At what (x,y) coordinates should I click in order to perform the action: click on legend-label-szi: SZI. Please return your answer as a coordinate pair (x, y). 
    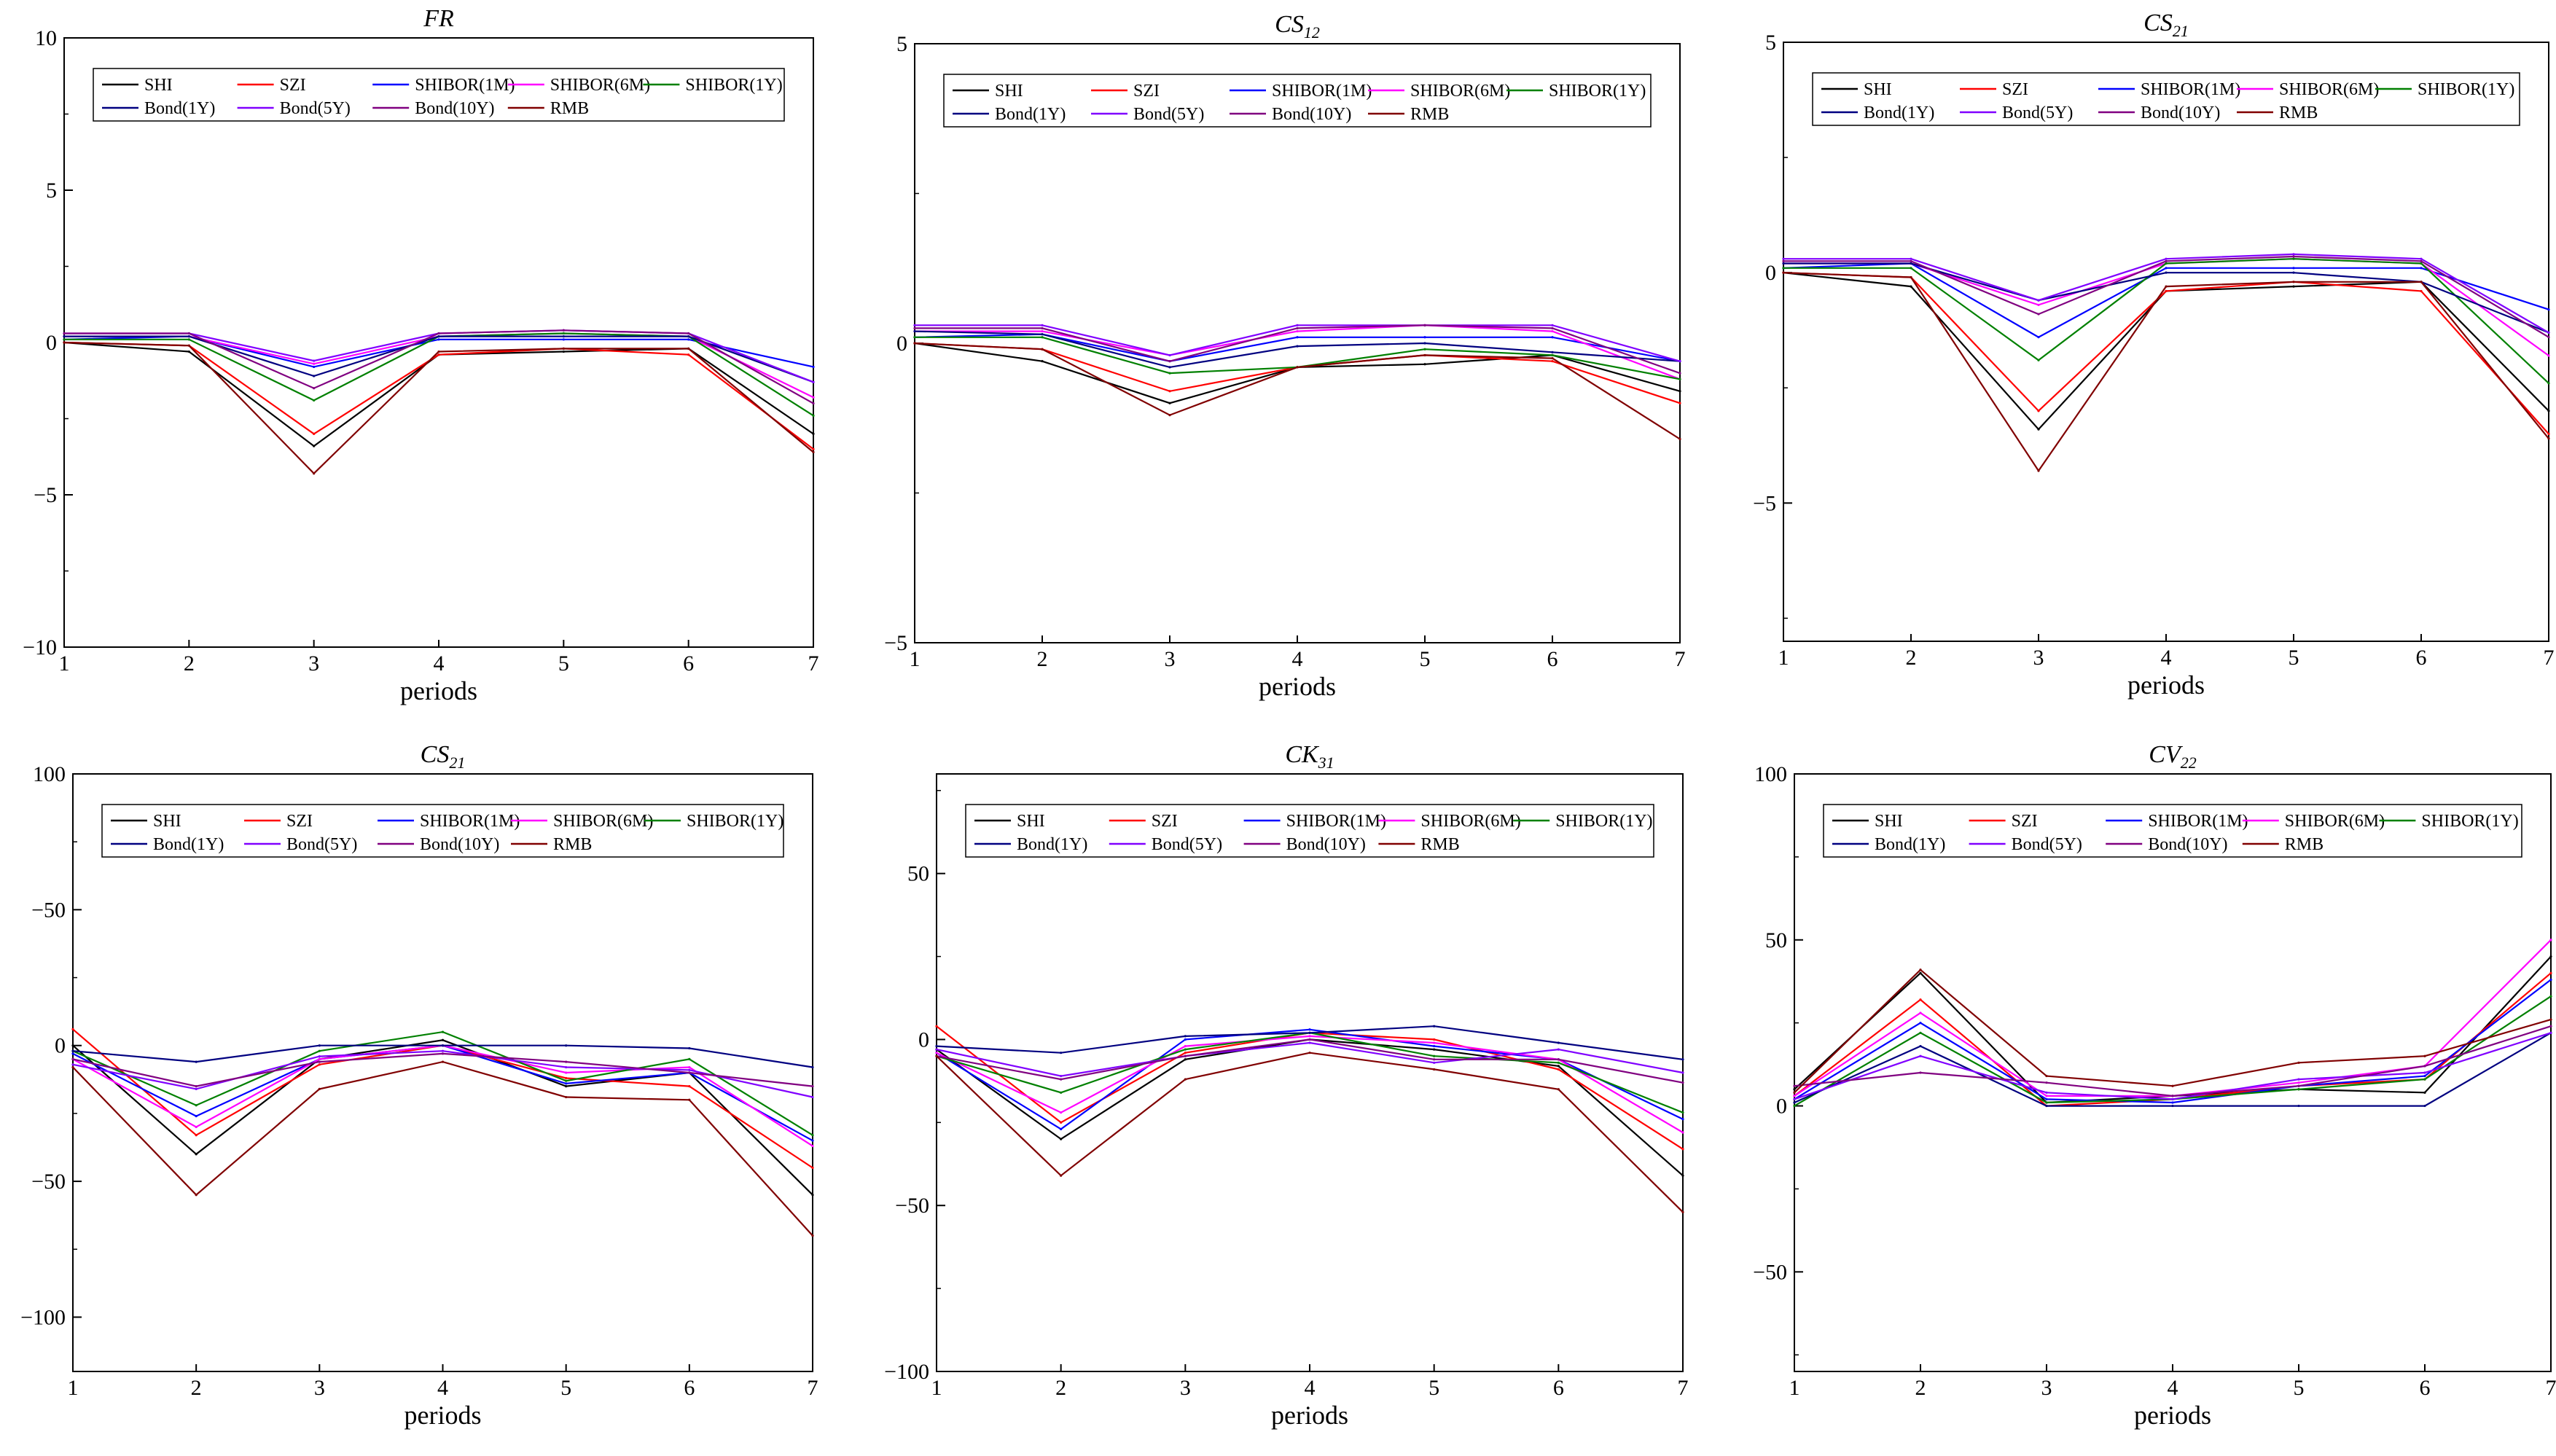
    Looking at the image, I should click on (1165, 822).